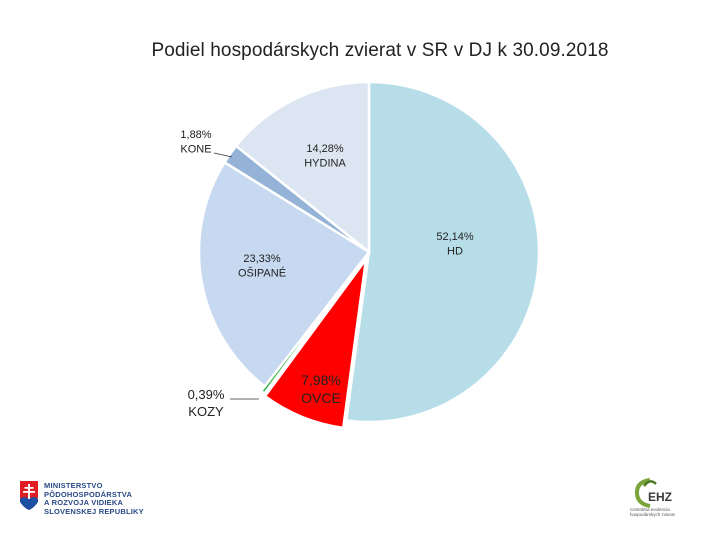 Image resolution: width=720 pixels, height=540 pixels. What do you see at coordinates (206, 403) in the screenshot?
I see `slice-label-kozy: 0,39% KOZY` at bounding box center [206, 403].